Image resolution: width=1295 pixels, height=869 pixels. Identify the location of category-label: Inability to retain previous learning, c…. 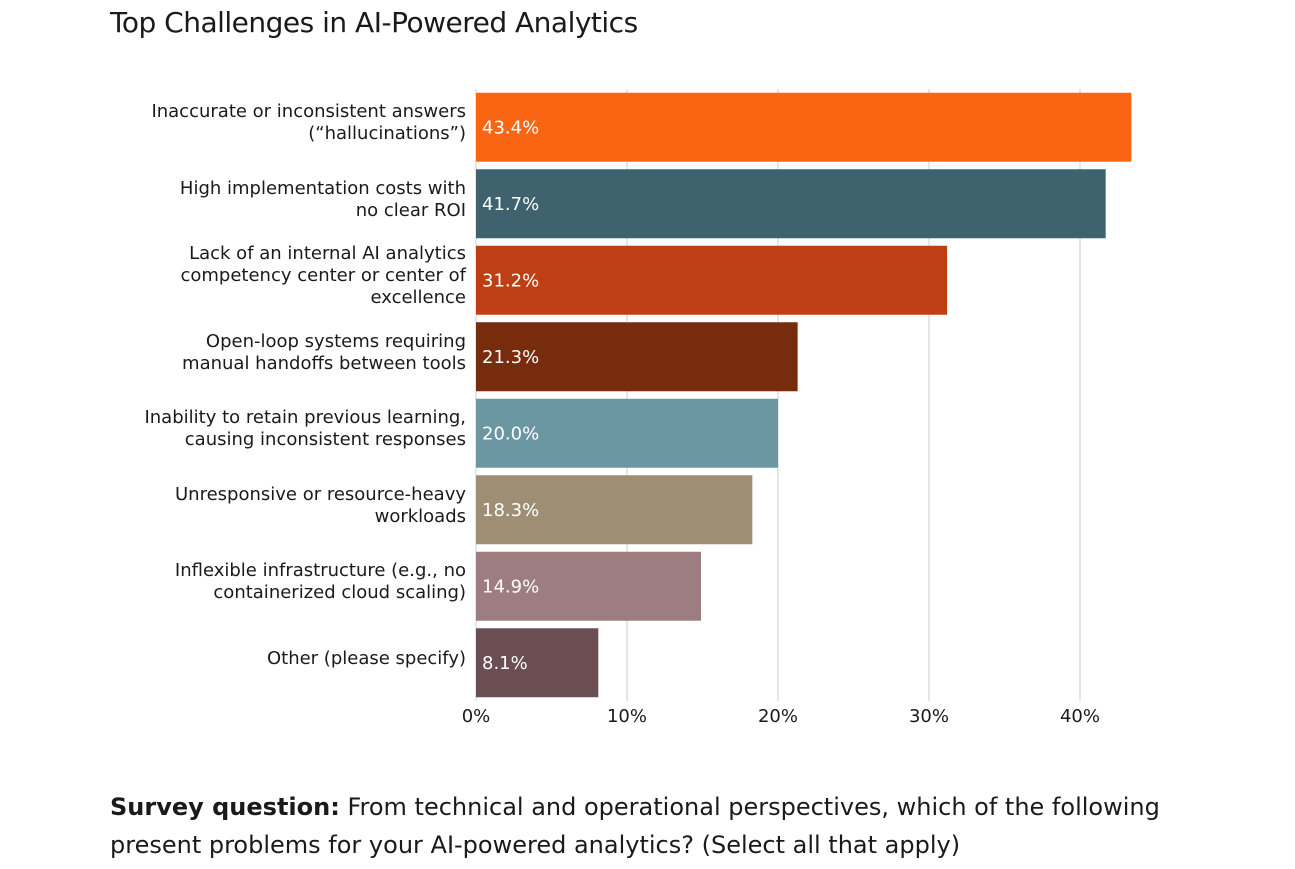
(305, 429).